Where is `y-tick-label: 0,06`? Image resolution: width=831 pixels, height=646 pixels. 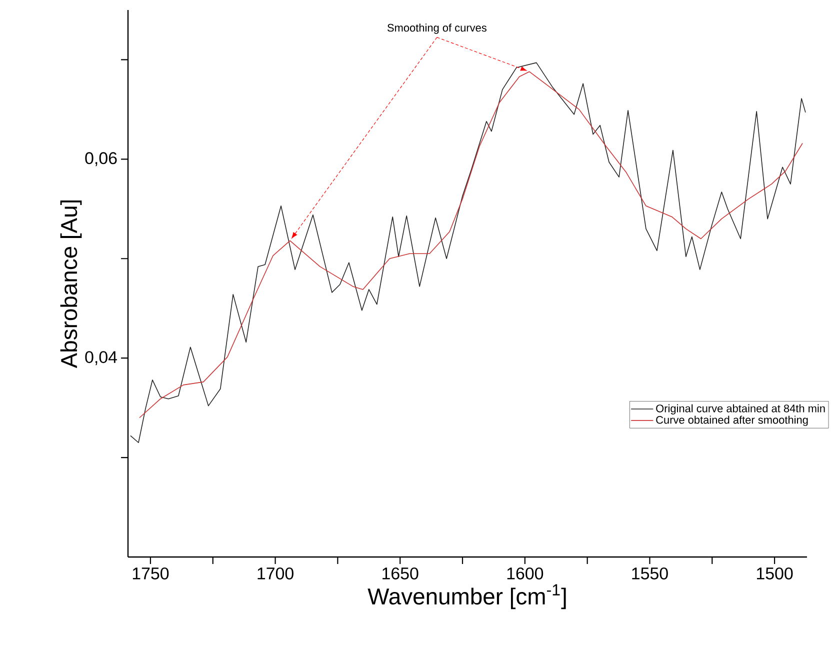 y-tick-label: 0,06 is located at coordinates (101, 159).